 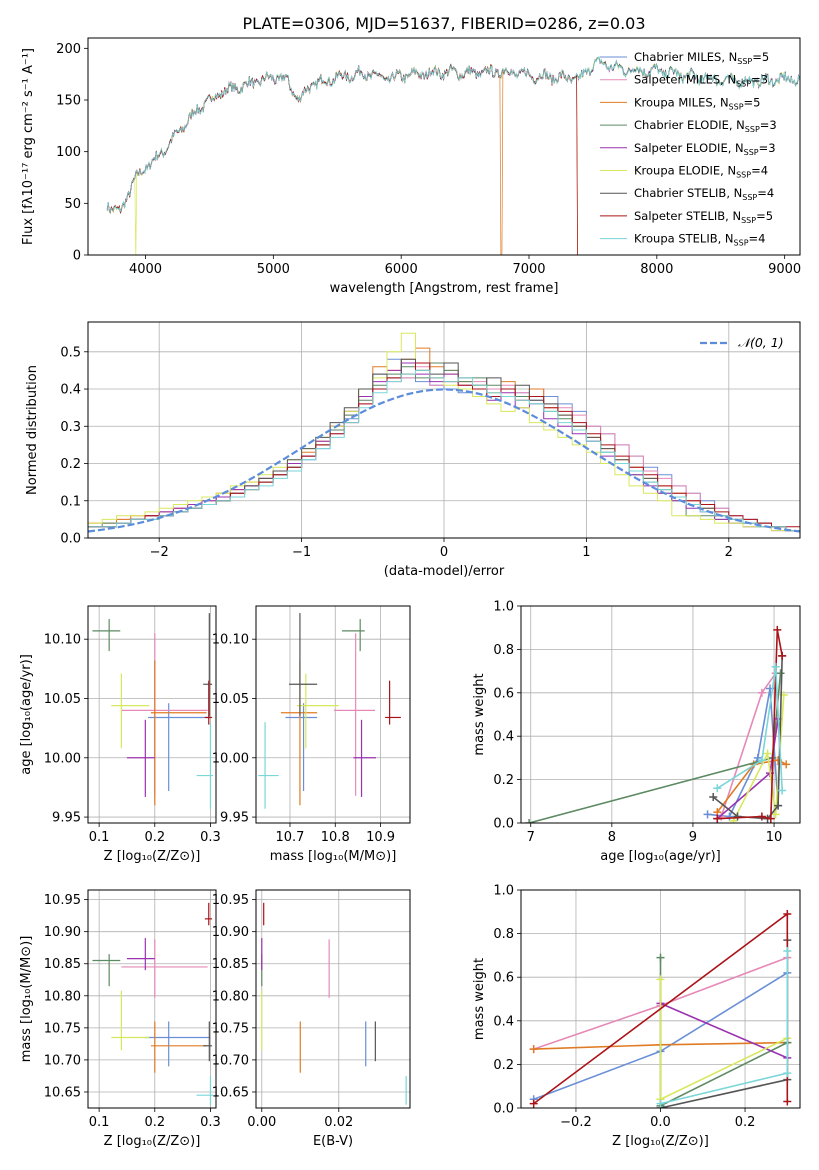 I want to click on errorbar-point-kroupa-miles, so click(x=178, y=1047).